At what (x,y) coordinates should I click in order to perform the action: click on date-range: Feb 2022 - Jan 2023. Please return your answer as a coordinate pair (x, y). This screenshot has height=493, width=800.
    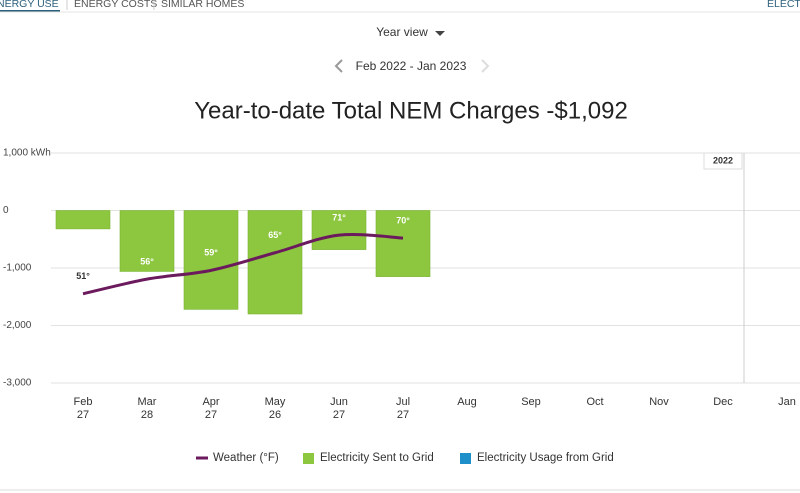
    Looking at the image, I should click on (411, 66).